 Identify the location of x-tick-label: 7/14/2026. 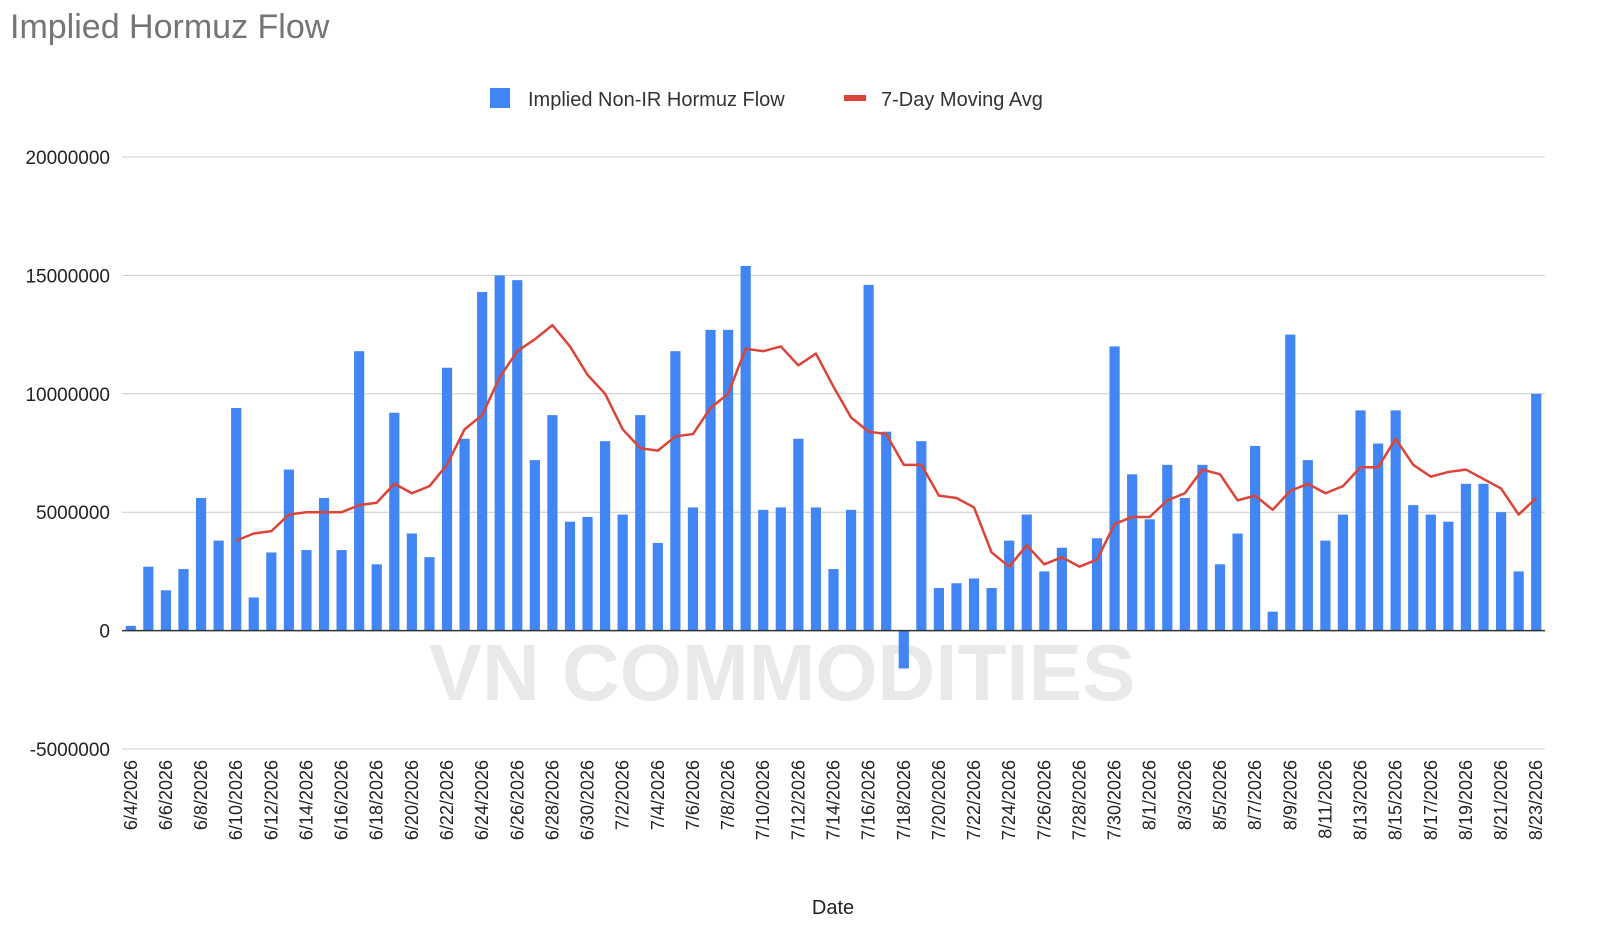
(834, 800).